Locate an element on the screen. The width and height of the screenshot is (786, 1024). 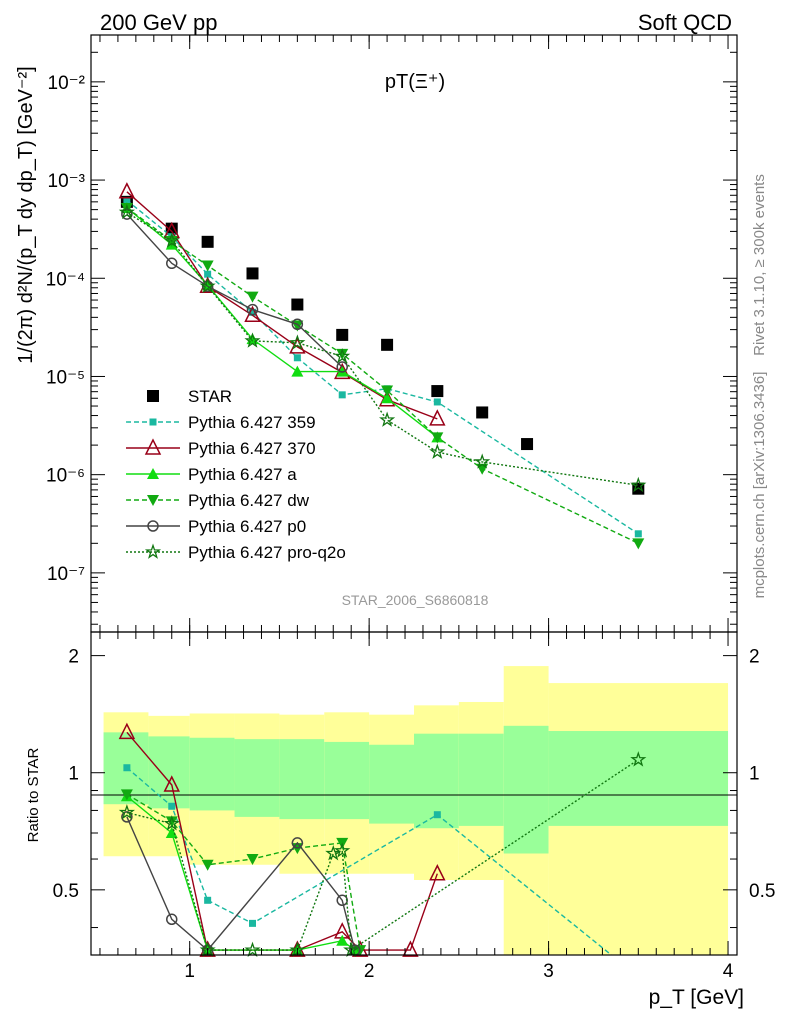
ratio-series-p359 is located at coordinates (367, 860).